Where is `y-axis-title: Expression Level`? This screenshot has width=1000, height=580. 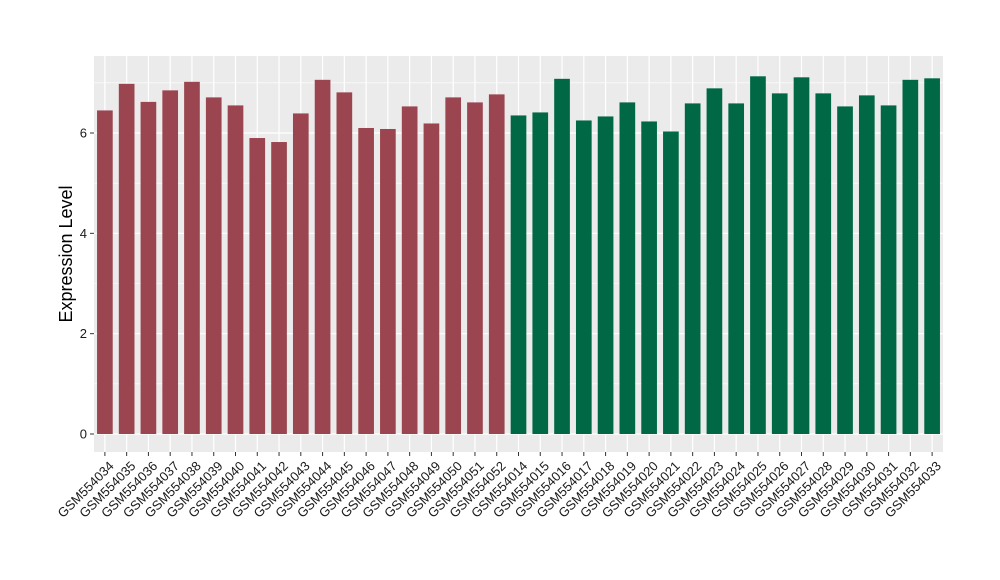
y-axis-title: Expression Level is located at coordinates (66, 253).